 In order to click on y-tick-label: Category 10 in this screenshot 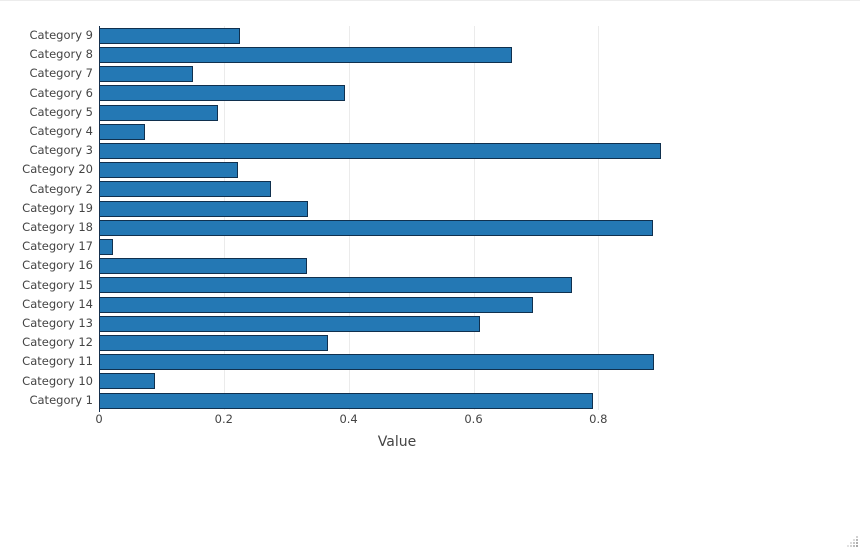, I will do `click(57, 380)`.